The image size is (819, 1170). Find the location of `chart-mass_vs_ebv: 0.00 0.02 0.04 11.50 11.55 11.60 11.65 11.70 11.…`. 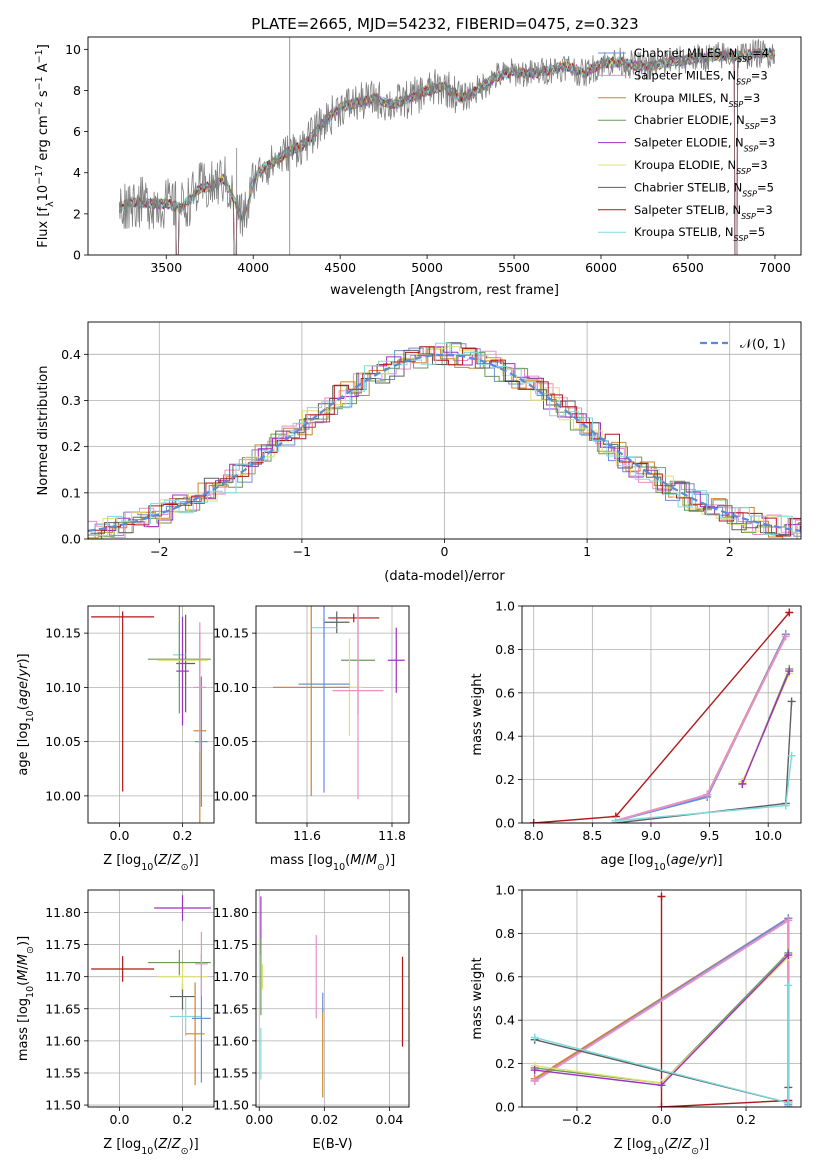

chart-mass_vs_ebv: 0.00 0.02 0.04 11.50 11.55 11.60 11.65 11.70 11.… is located at coordinates (311, 1020).